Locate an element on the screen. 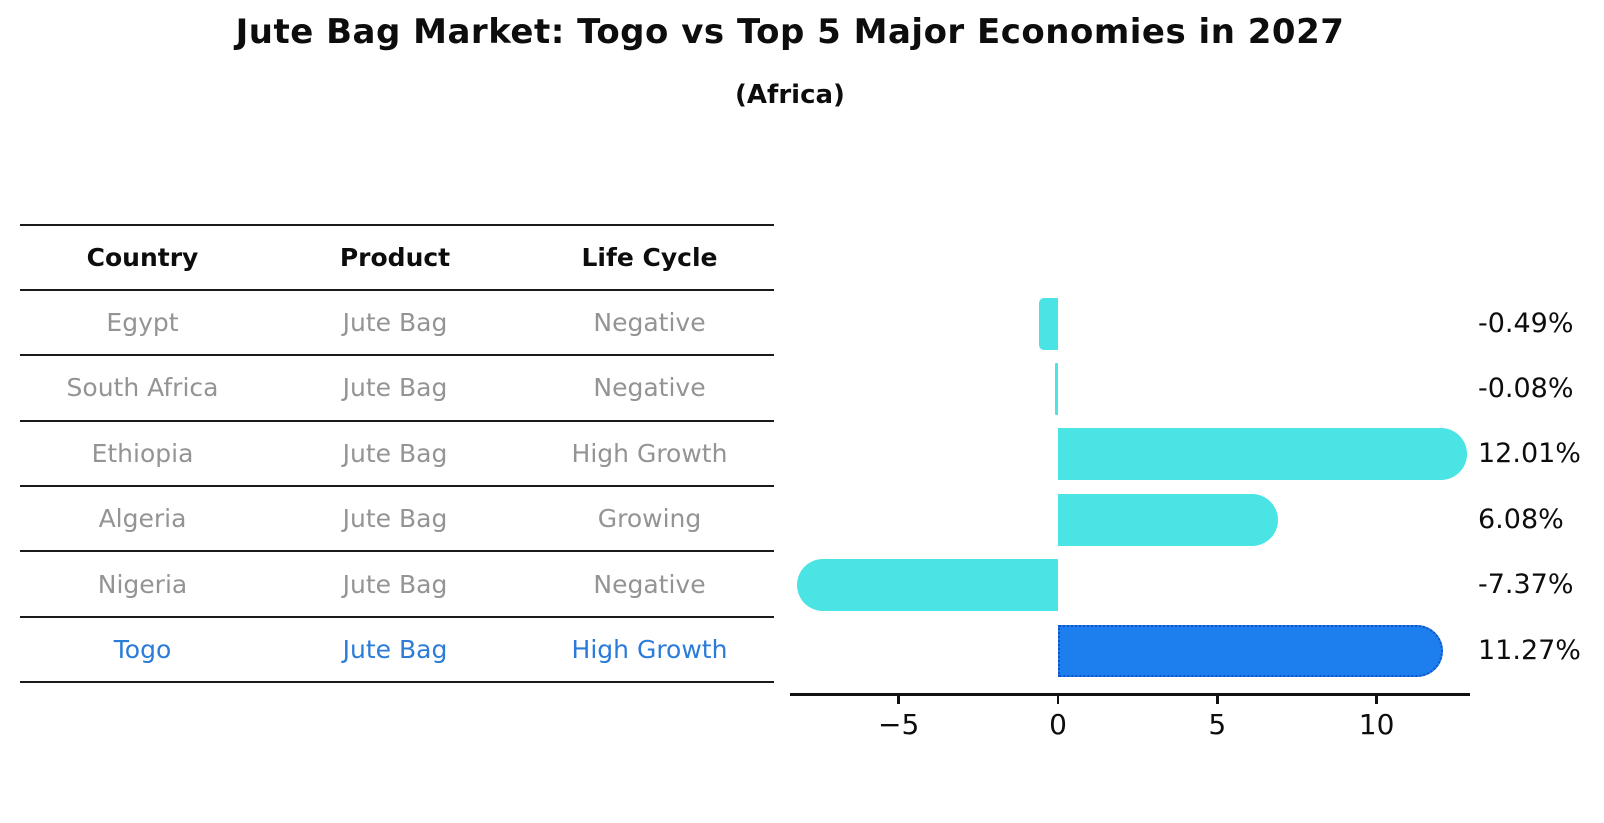 The width and height of the screenshot is (1604, 823). cell-country: Ethiopia is located at coordinates (142, 453).